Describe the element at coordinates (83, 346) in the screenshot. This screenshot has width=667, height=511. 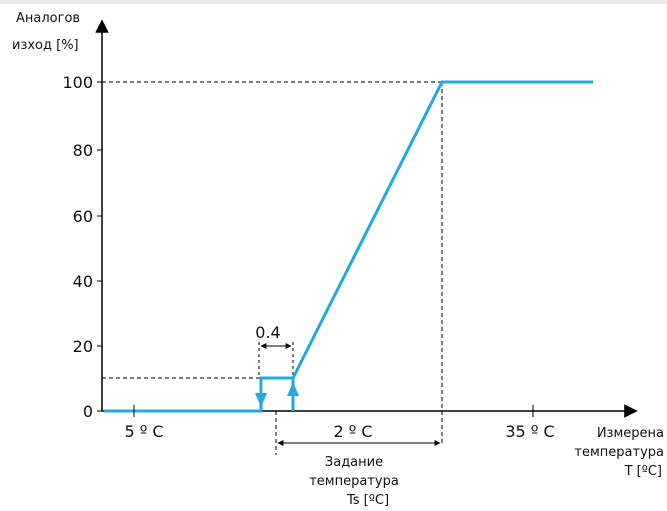
I see `y-tick-20: 20` at that location.